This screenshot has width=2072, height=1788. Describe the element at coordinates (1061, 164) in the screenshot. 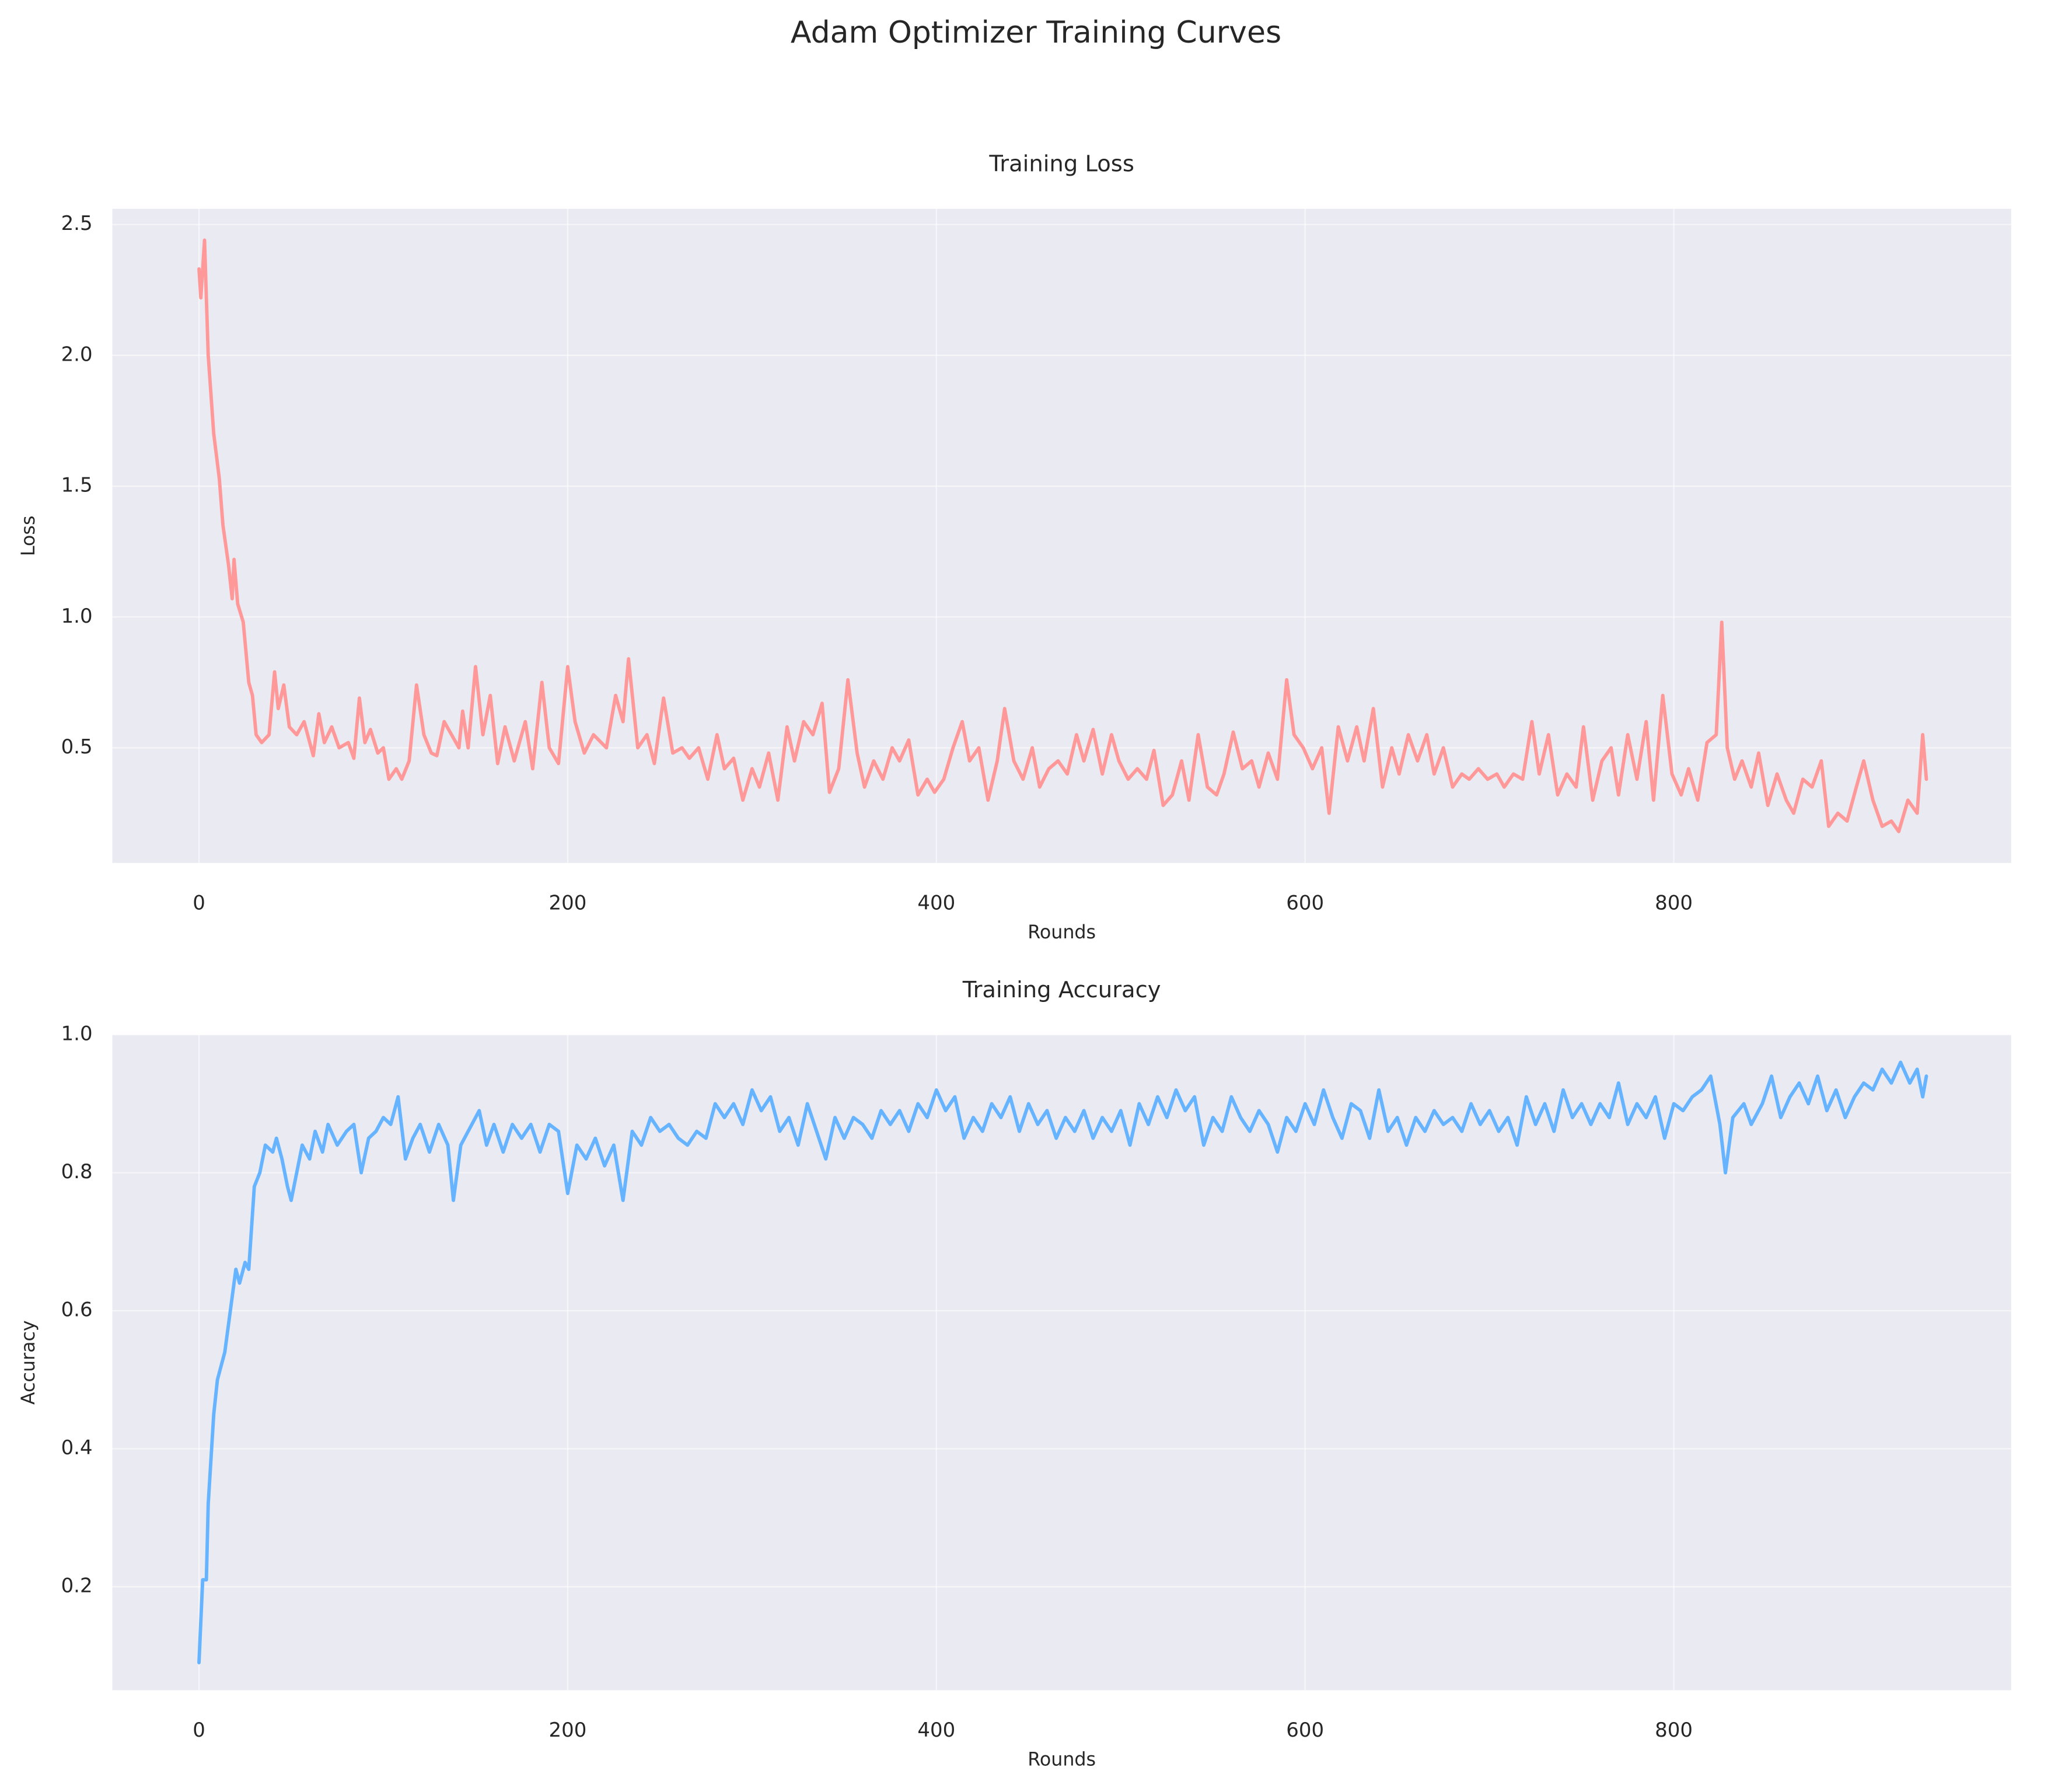

I see `axes-title: Training Loss` at that location.